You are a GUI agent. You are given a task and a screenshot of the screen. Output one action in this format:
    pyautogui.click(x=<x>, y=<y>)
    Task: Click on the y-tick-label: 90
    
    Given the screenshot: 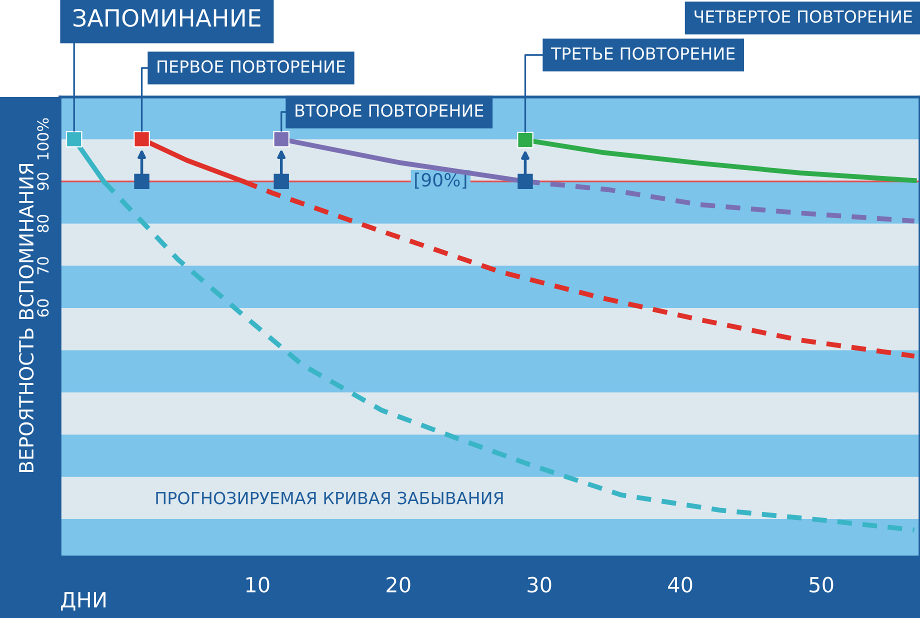 What is the action you would take?
    pyautogui.click(x=43, y=181)
    